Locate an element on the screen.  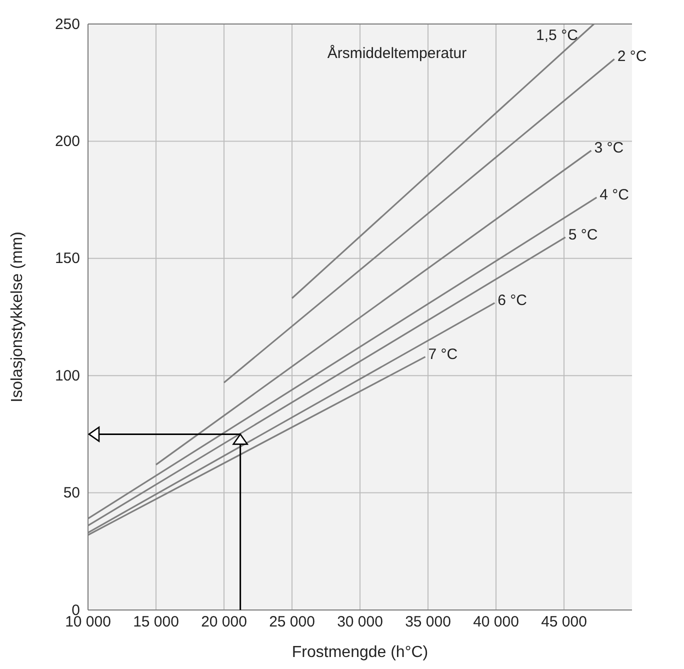
x-tick-label: 35 000 is located at coordinates (428, 622).